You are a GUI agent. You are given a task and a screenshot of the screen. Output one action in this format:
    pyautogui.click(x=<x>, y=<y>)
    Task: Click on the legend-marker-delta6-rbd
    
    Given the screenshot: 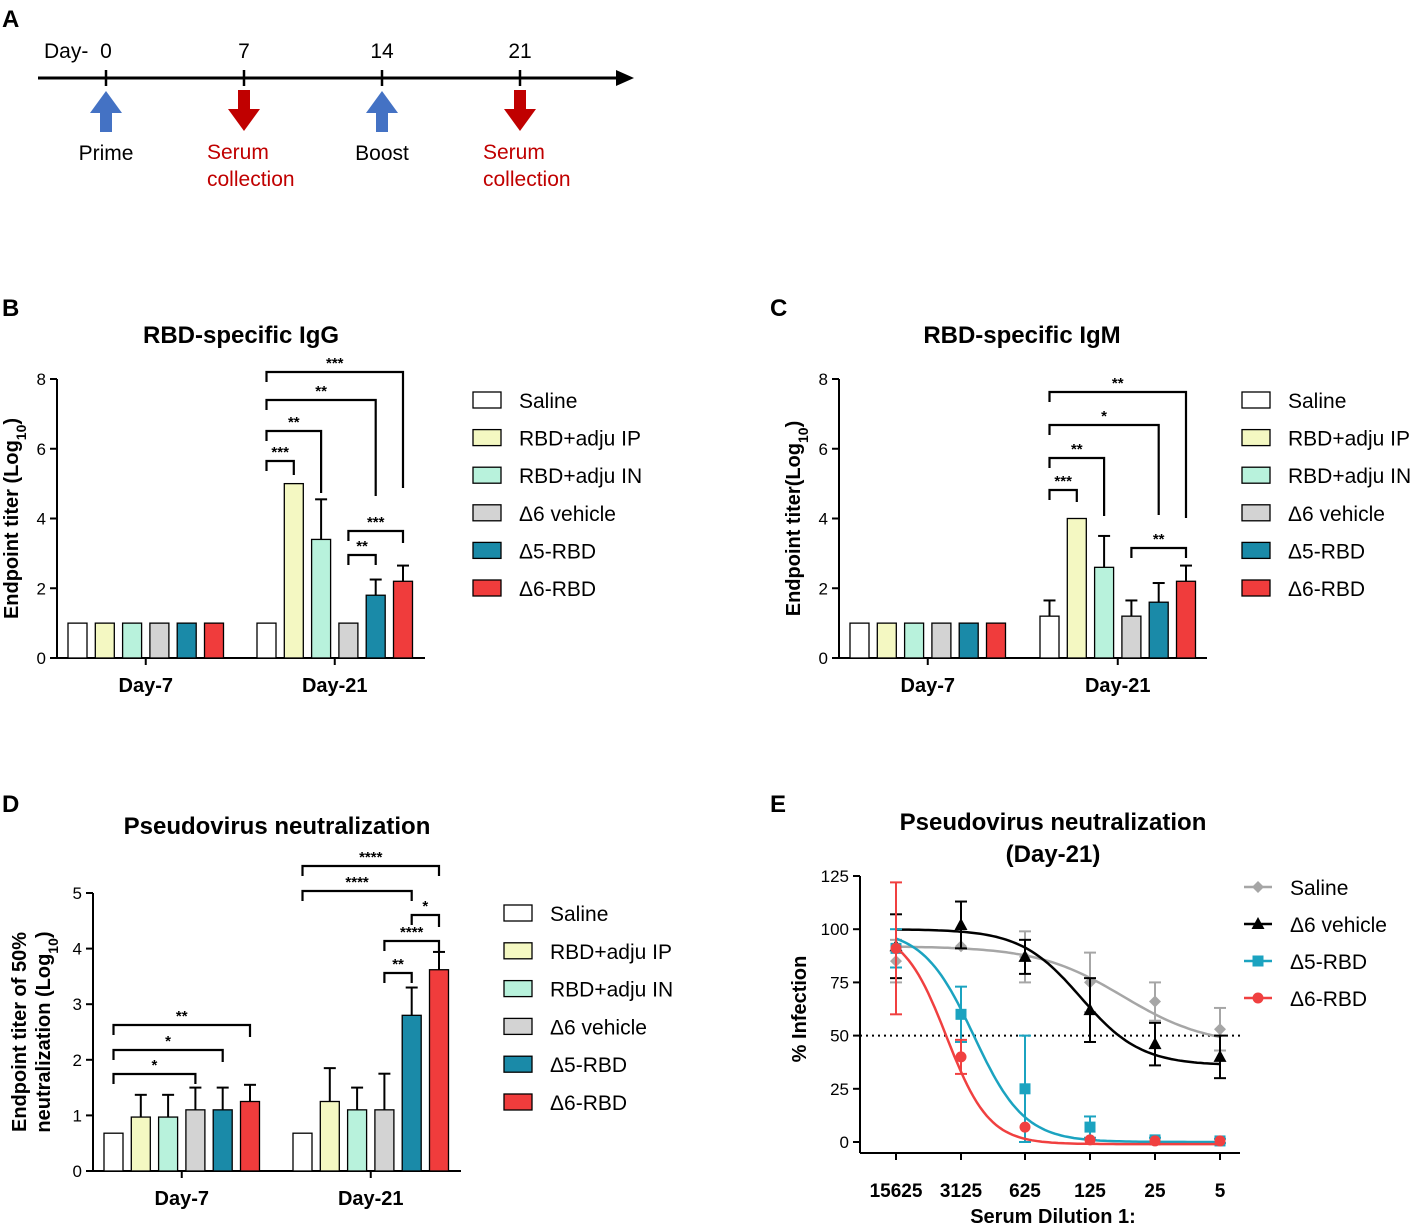 What is the action you would take?
    pyautogui.click(x=1258, y=998)
    